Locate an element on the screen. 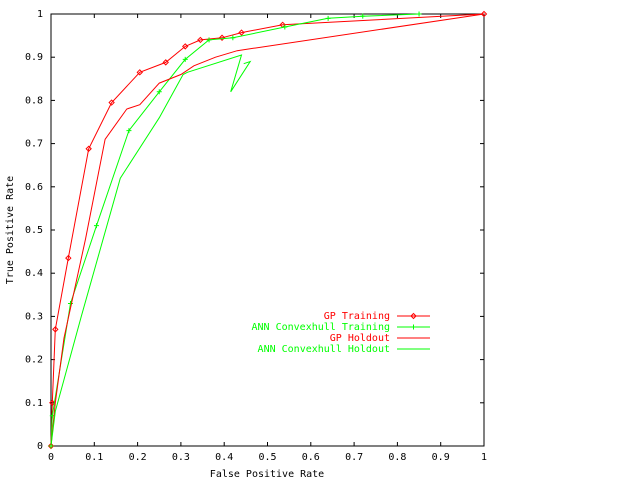  y-tick-label: 0 is located at coordinates (40, 446).